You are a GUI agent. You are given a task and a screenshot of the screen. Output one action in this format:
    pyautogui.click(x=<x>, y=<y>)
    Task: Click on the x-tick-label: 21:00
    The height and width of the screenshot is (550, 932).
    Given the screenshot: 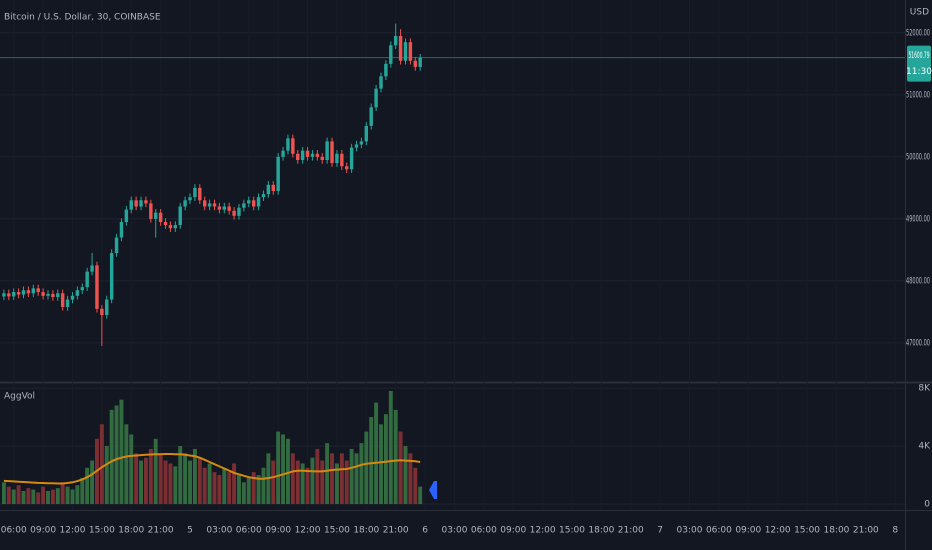 What is the action you would take?
    pyautogui.click(x=396, y=531)
    